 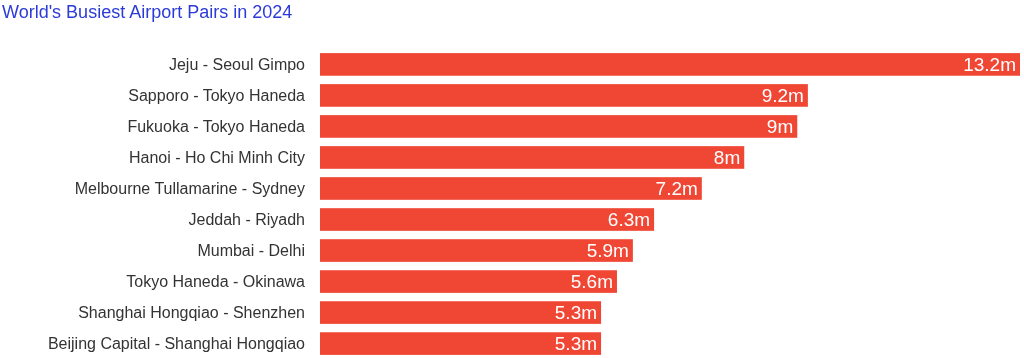 I want to click on data-label: 5.9m, so click(x=607, y=251).